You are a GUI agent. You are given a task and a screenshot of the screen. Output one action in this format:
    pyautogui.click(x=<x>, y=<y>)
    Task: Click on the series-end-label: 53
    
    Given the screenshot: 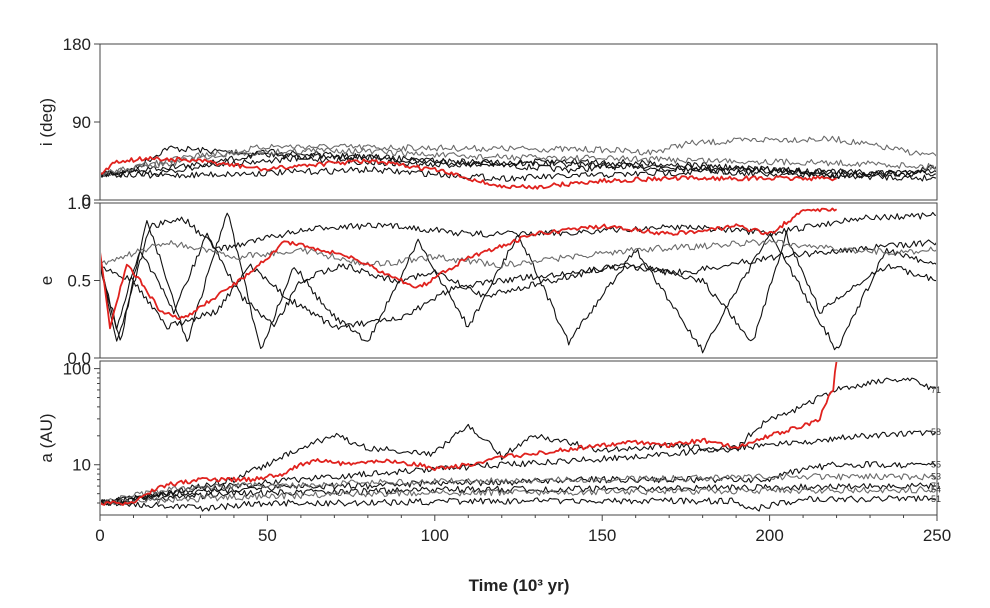 What is the action you would take?
    pyautogui.click(x=936, y=477)
    